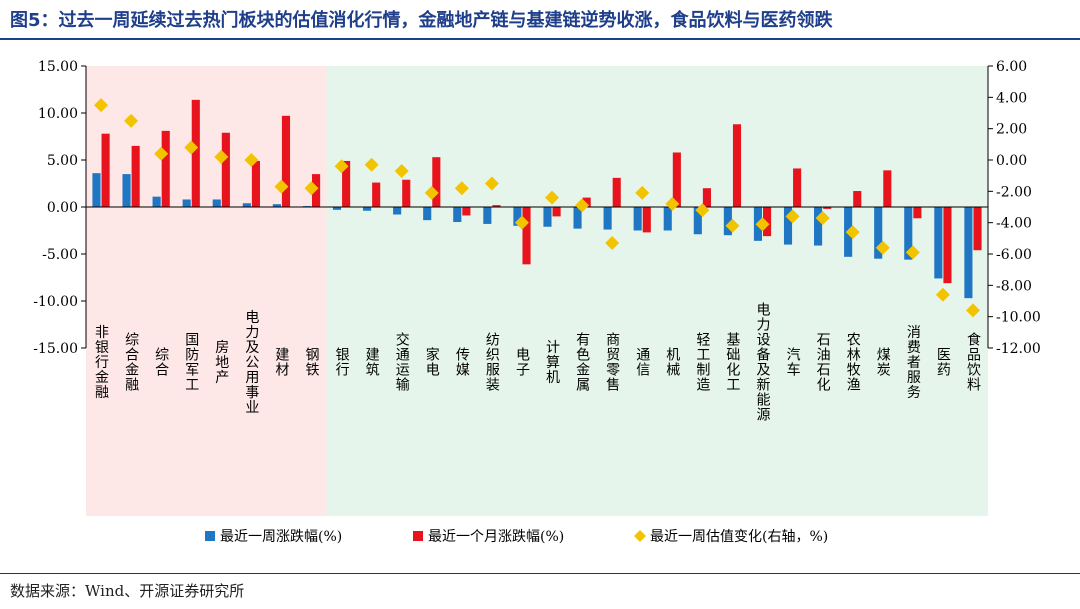 The width and height of the screenshot is (1080, 609). I want to click on category-label: 医药, so click(943, 362).